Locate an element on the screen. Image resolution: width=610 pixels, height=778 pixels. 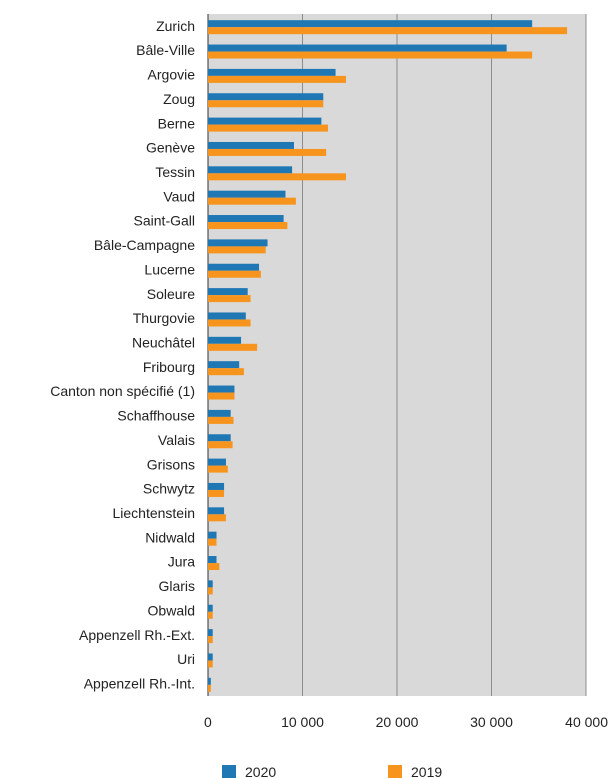
category-label-16: Schaffhouse is located at coordinates (156, 416).